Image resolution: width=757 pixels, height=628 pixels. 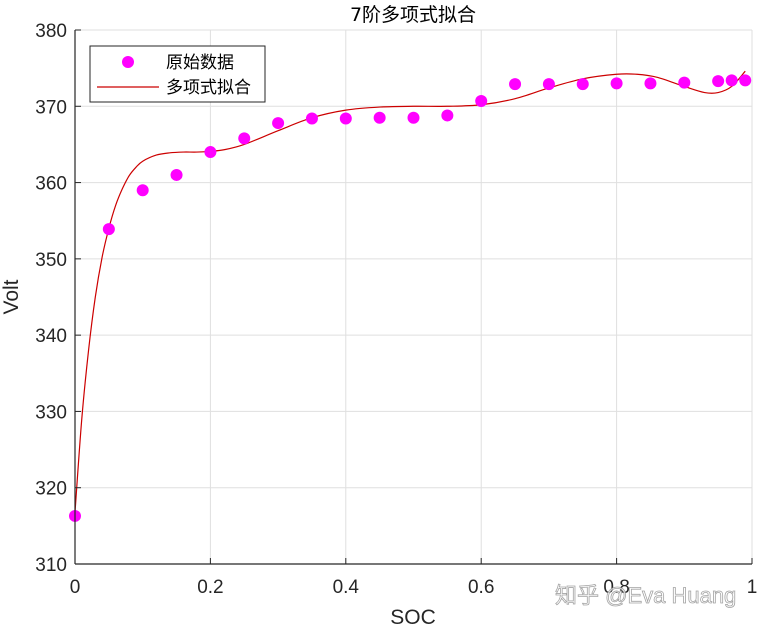 I want to click on y-tick-label: 350, so click(x=51, y=260).